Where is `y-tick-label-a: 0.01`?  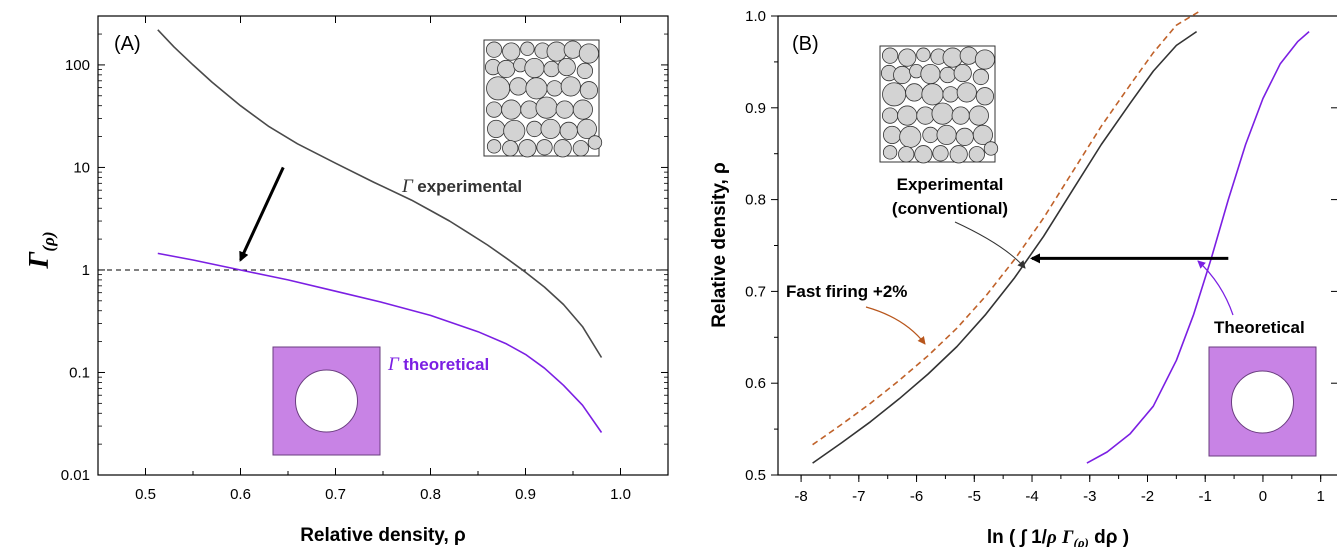
y-tick-label-a: 0.01 is located at coordinates (75, 475).